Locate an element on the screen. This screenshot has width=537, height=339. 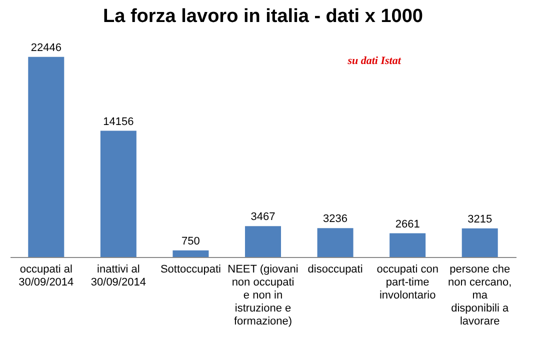
data-label: 3467 is located at coordinates (263, 217).